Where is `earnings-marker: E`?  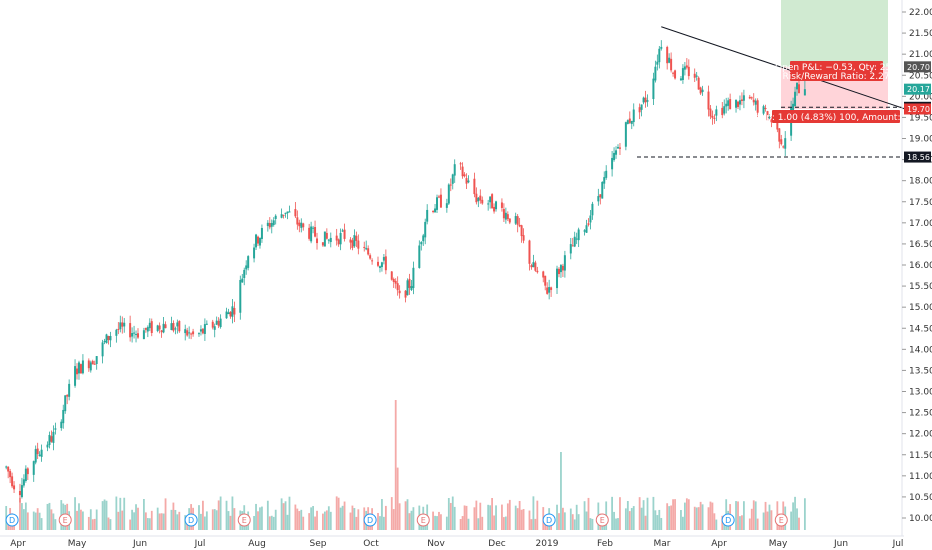
earnings-marker: E is located at coordinates (244, 520).